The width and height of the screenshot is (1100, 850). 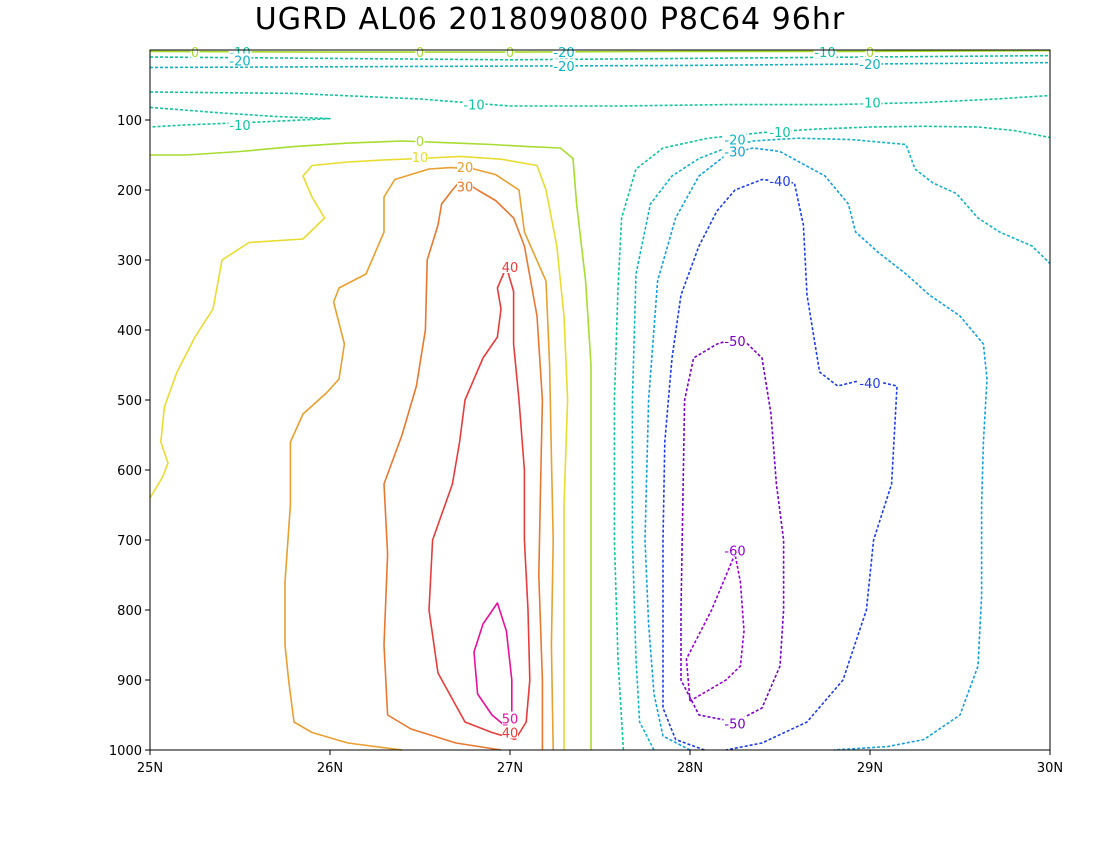 I want to click on contour-label-0: 50, so click(x=510, y=720).